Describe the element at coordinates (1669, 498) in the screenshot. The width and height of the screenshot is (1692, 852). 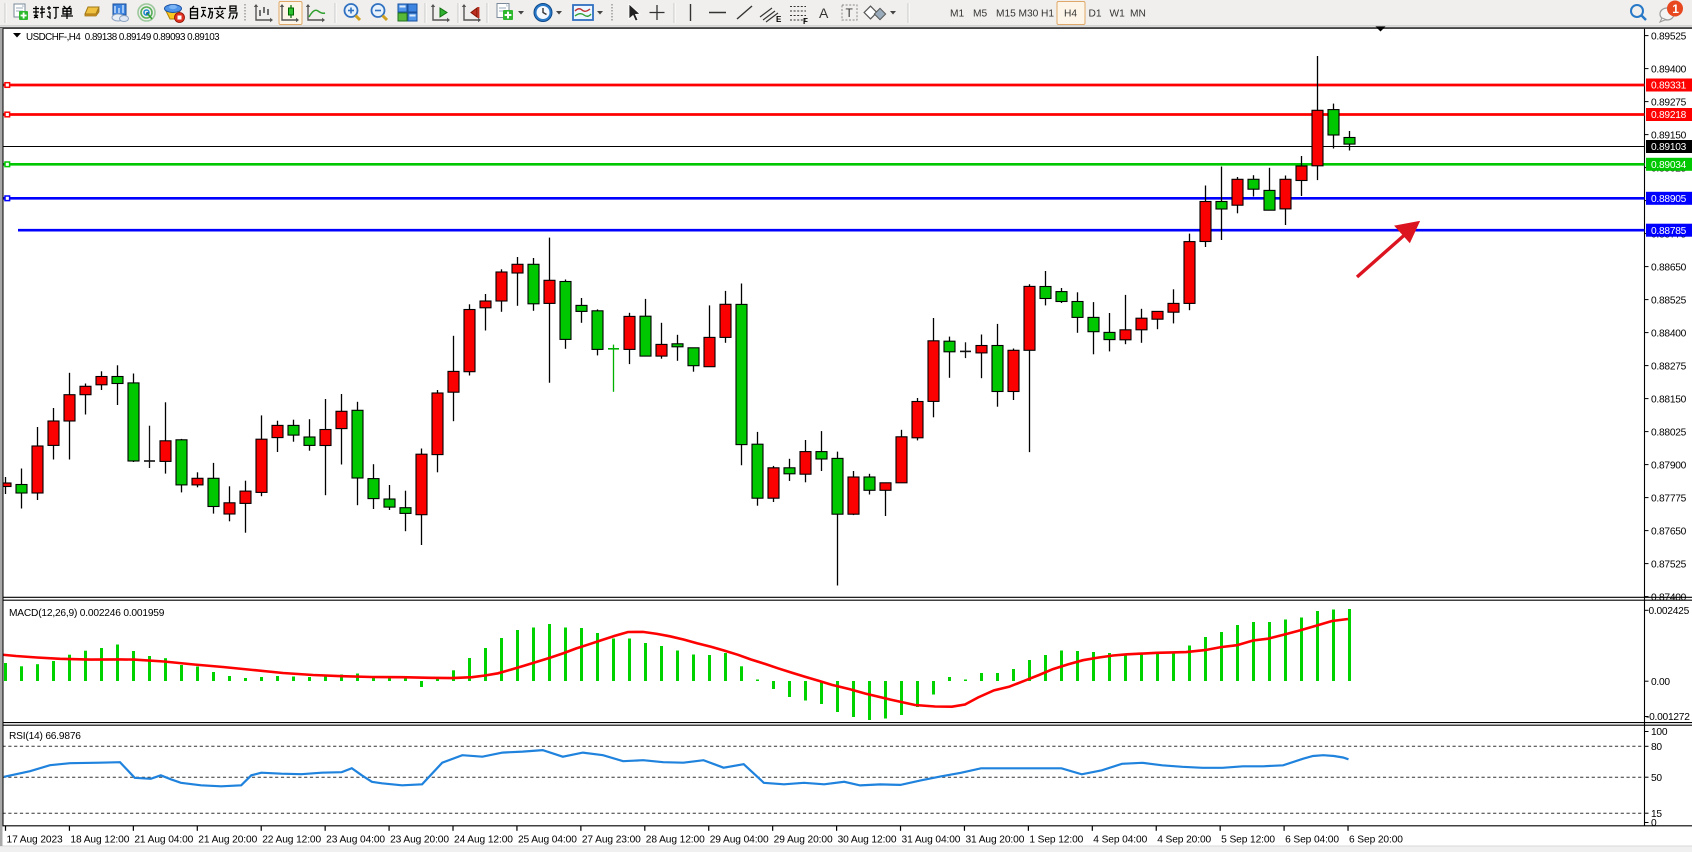
I see `svg-text: 0.87775` at that location.